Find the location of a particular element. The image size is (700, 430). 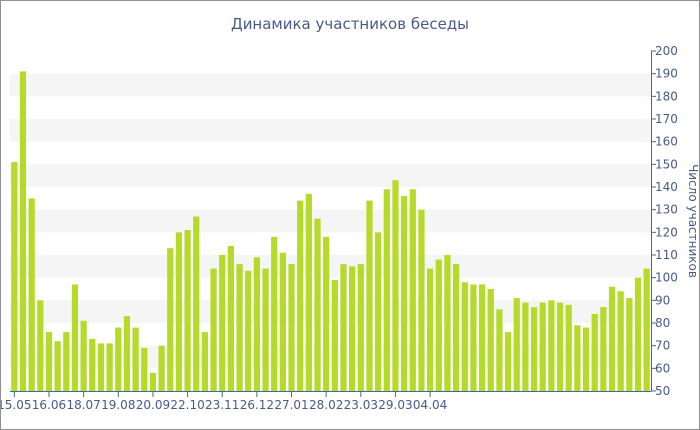

y-tick-label: 170 is located at coordinates (666, 119).